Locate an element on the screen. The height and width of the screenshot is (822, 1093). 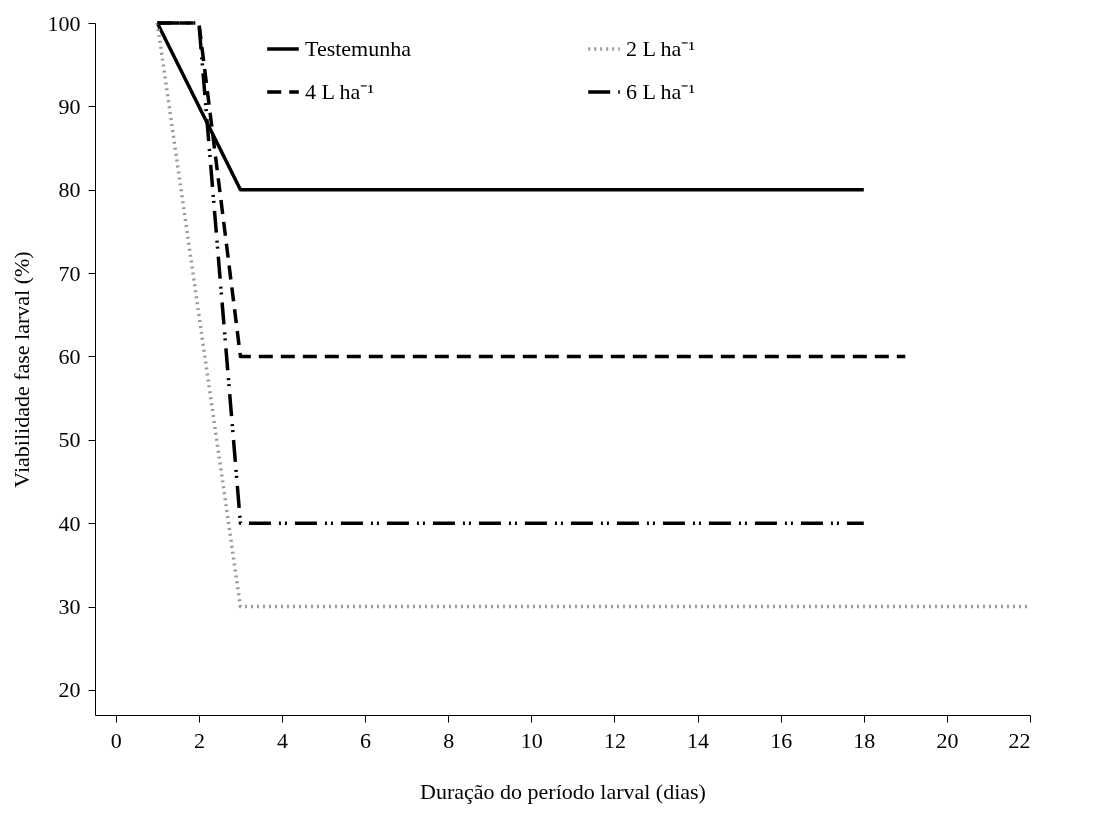
x-tick-label: 14 is located at coordinates (698, 740).